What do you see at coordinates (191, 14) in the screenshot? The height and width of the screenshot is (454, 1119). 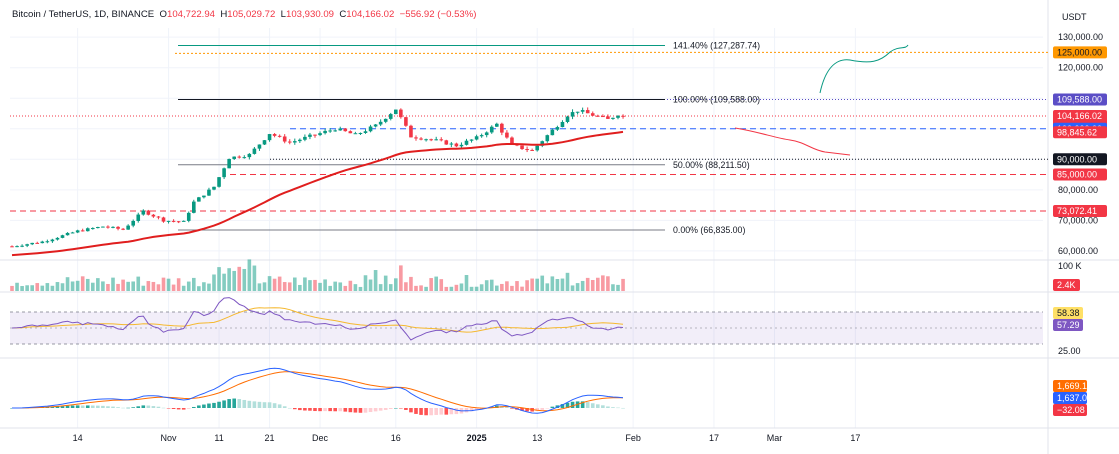 I see `open-value: 104,722.94` at bounding box center [191, 14].